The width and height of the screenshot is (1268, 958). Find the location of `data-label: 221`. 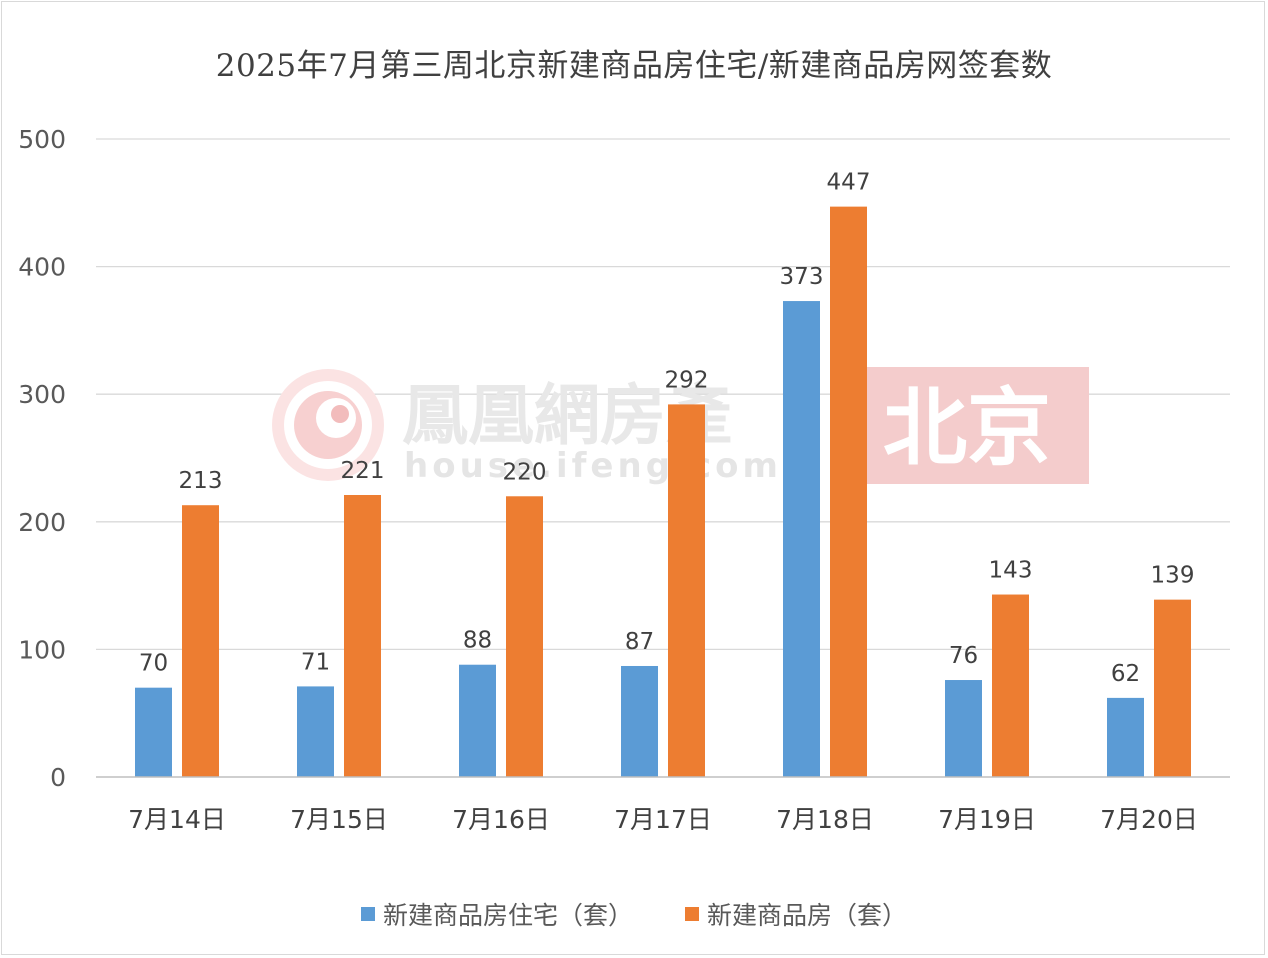

data-label: 221 is located at coordinates (363, 471).